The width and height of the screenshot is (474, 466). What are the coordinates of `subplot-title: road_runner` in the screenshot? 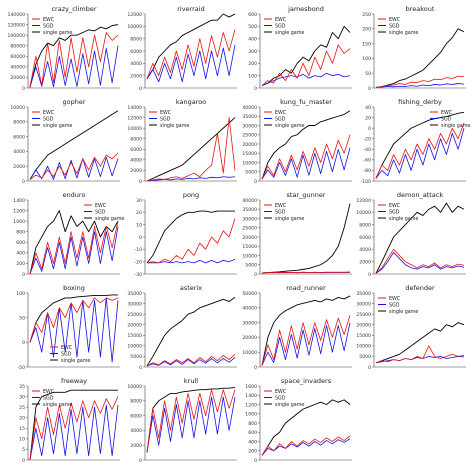 It's located at (306, 288).